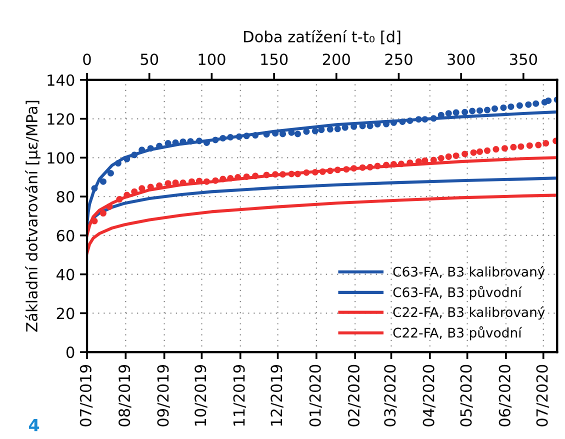 The image size is (565, 439). I want to click on x2-axis-title: Doba zatížení t-t₀ [d], so click(322, 37).